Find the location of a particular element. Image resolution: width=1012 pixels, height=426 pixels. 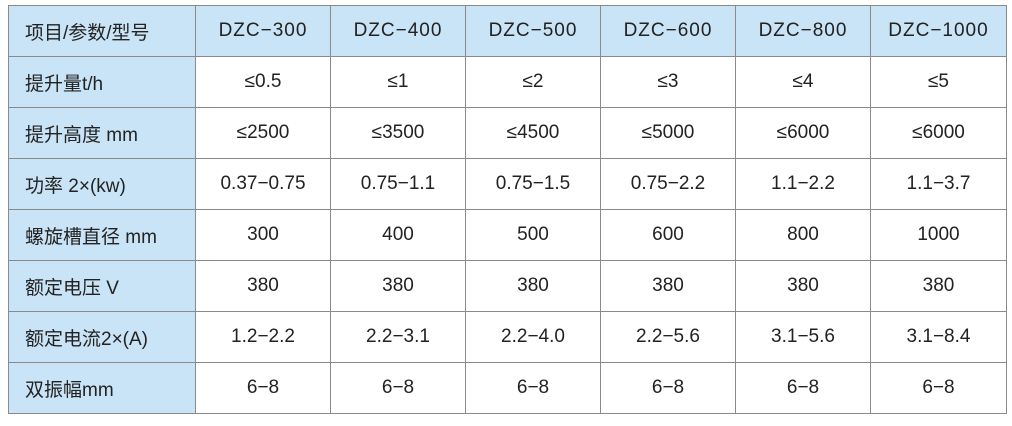

table-cell: ≤3500 is located at coordinates (398, 133).